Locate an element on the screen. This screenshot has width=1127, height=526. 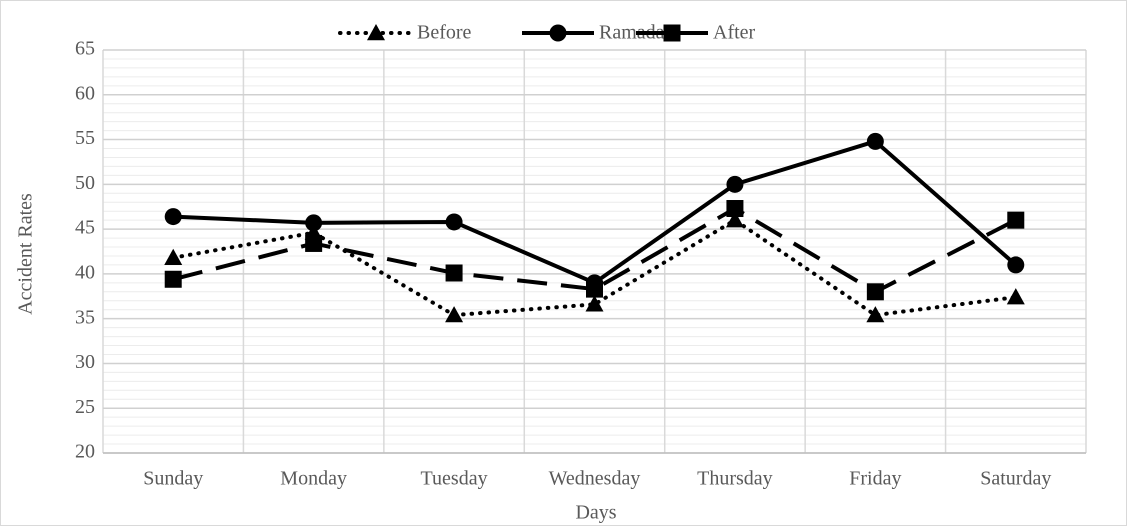
y-axis-label: Accident Rates is located at coordinates (26, 254).